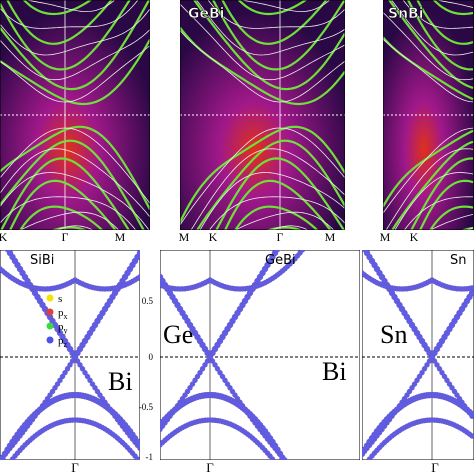 This screenshot has width=474, height=474. Describe the element at coordinates (280, 260) in the screenshot. I see `panel-label: GeBi` at that location.